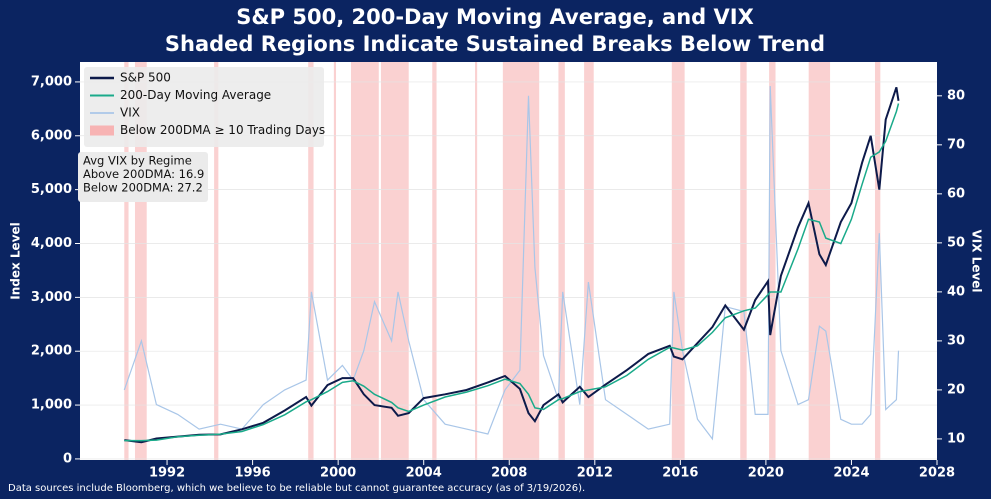 The width and height of the screenshot is (991, 499). I want to click on annotation-text: Avg VIX by Regime, so click(137, 161).